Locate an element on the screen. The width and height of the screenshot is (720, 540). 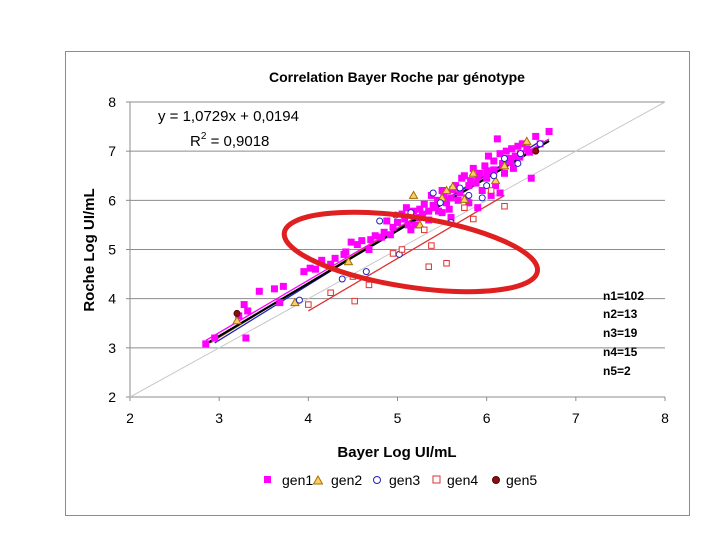
chart-title: Correlation Bayer Roche par génotype is located at coordinates (397, 77).